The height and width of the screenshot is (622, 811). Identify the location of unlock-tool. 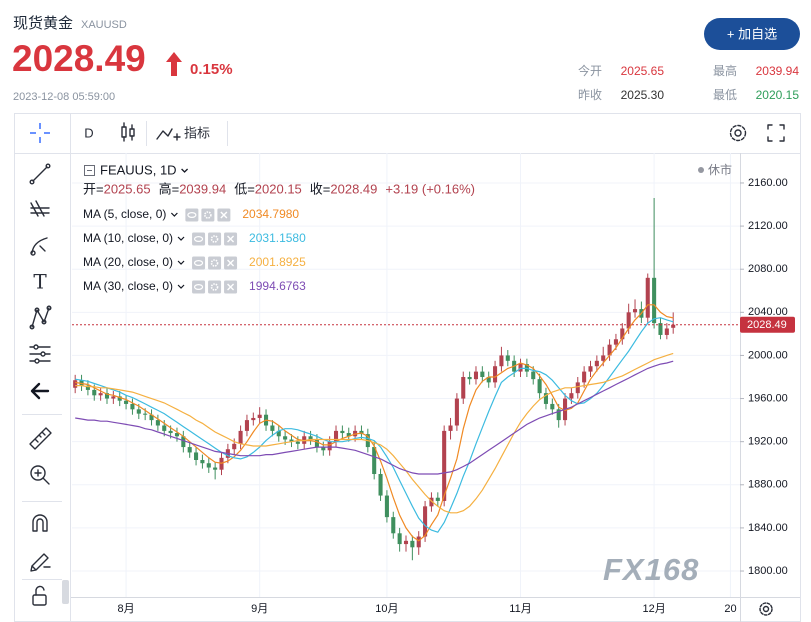
(39, 595).